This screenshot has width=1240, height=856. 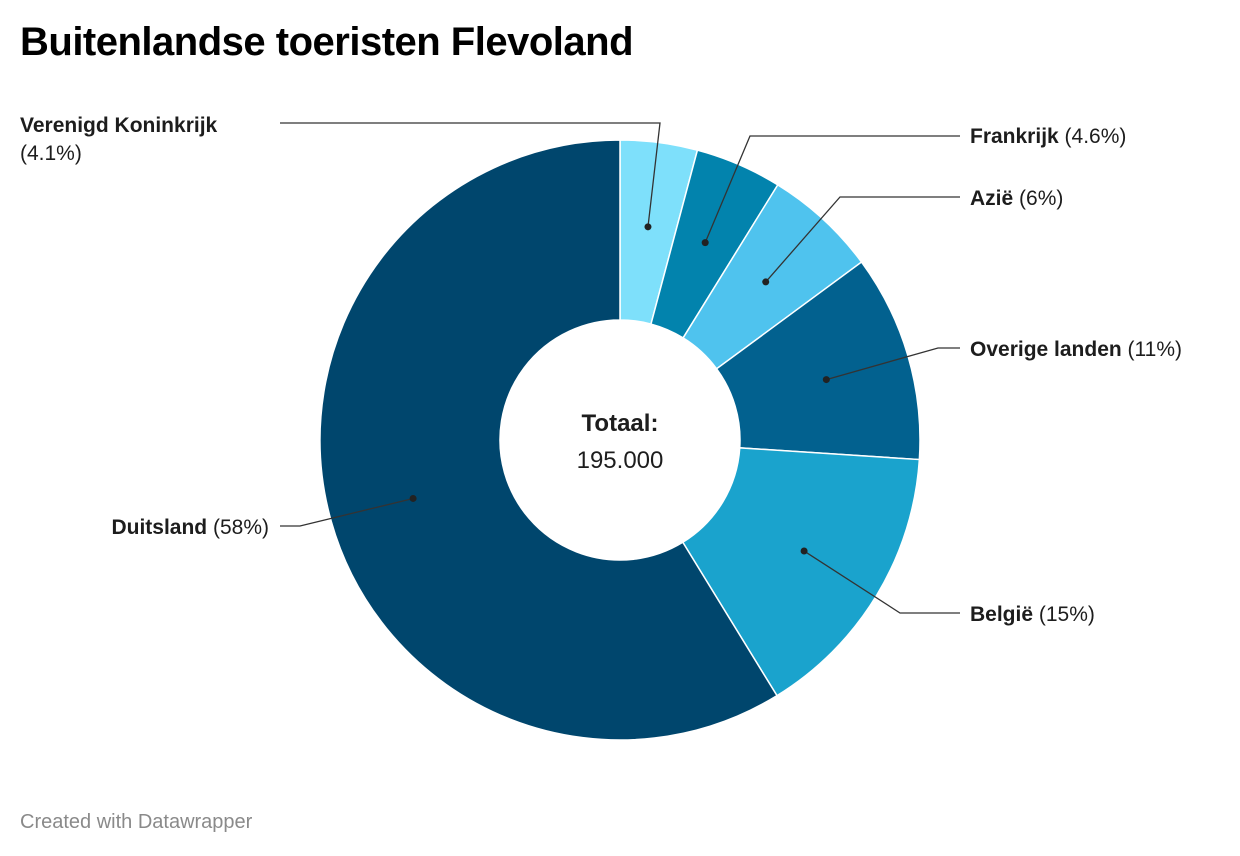 I want to click on label-name: Verenigd Koninkrijk, so click(x=119, y=125).